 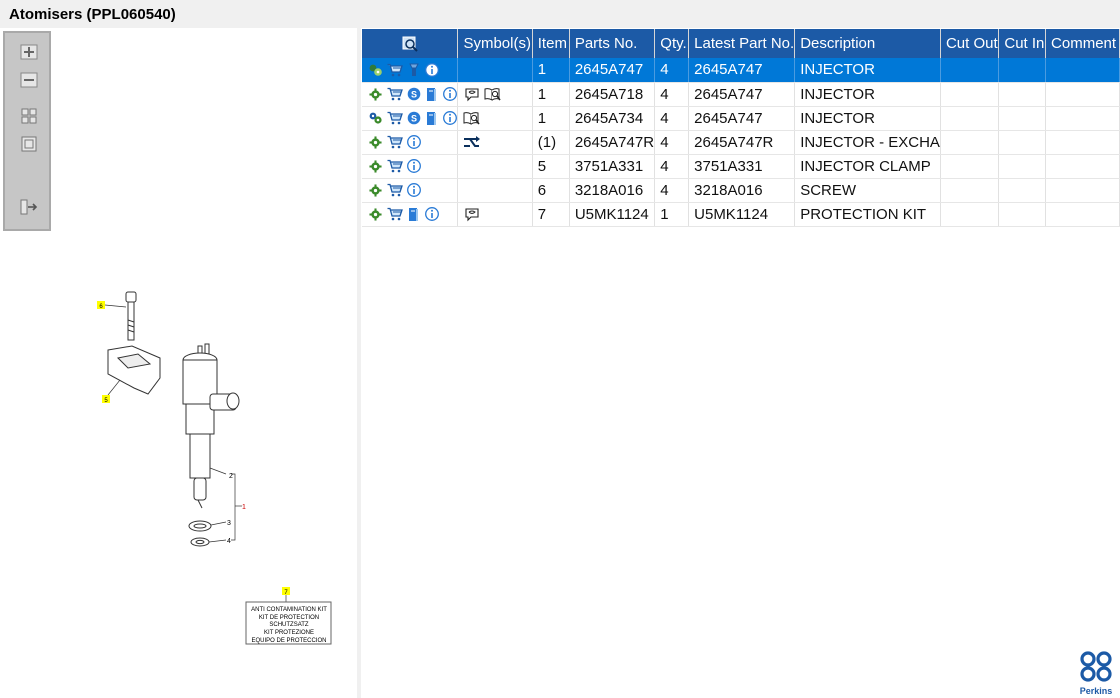 I want to click on column-header-tools, so click(x=410, y=43).